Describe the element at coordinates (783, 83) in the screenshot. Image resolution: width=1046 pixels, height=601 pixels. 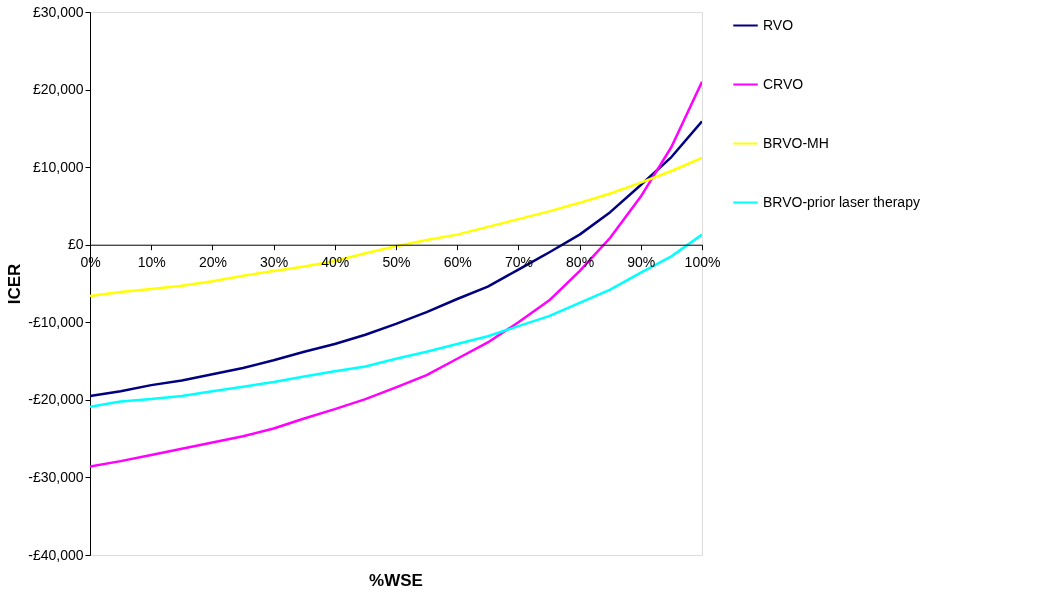
I see `legend-label: CRVO` at that location.